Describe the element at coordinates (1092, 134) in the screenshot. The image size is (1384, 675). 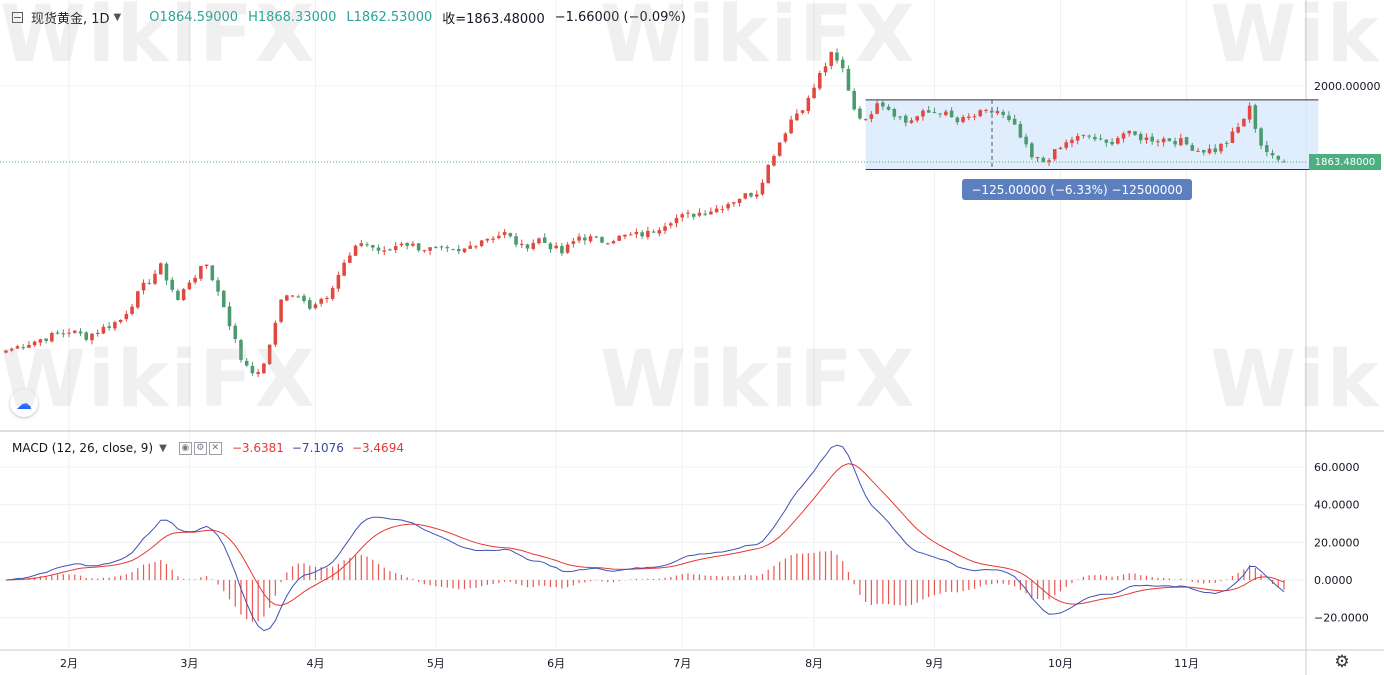
I see `measure-box` at that location.